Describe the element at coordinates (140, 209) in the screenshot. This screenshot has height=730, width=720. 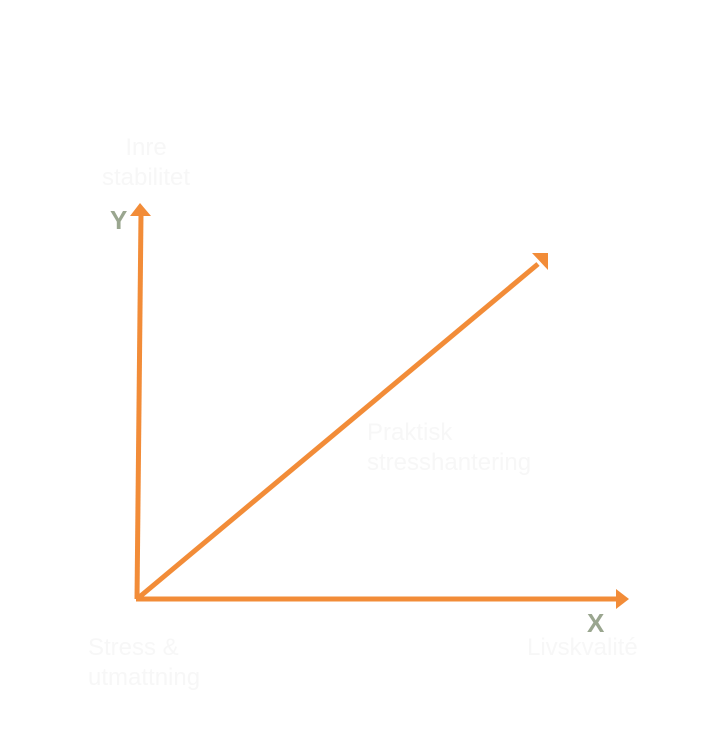
I see `y-axis-arrowhead` at that location.